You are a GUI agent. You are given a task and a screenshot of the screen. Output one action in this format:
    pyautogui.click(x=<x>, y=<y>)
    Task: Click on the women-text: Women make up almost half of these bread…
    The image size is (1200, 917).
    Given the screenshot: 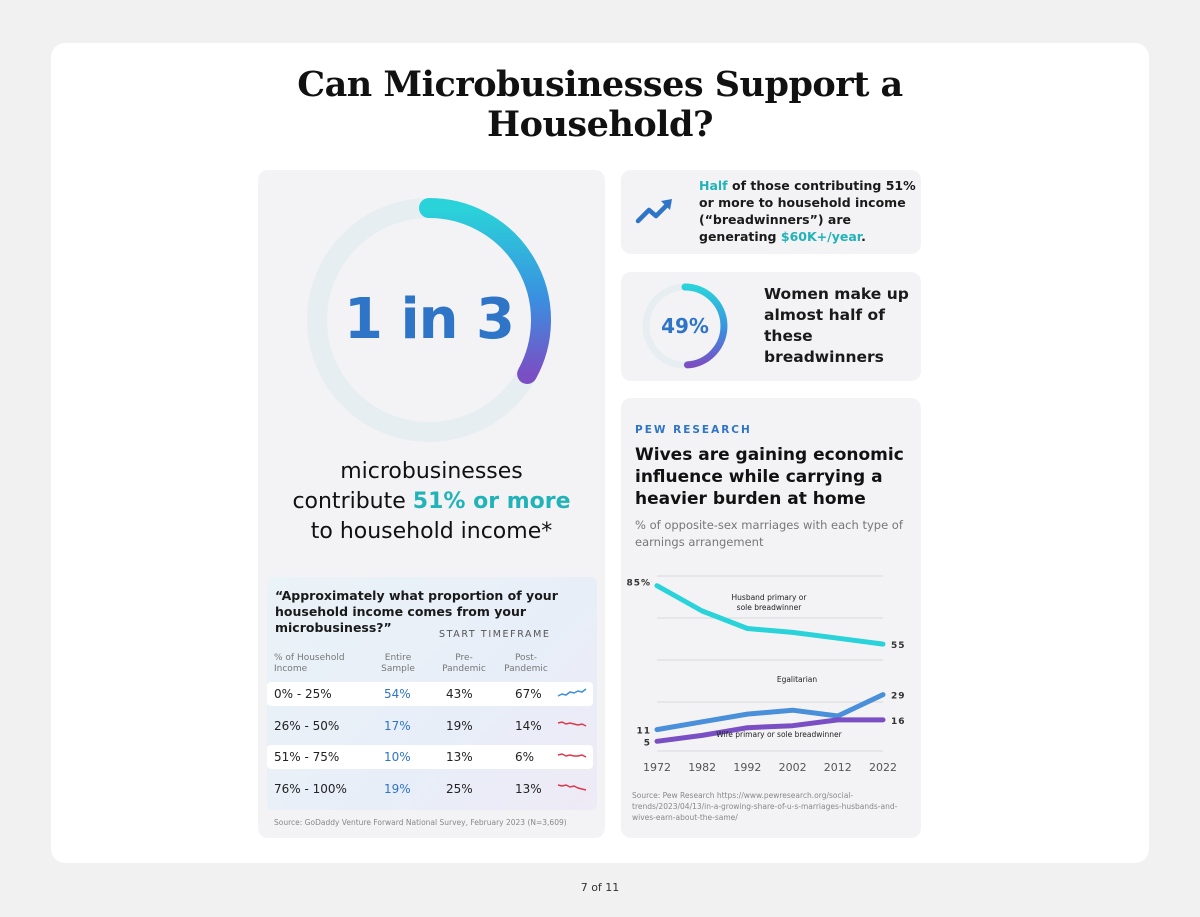 What is the action you would take?
    pyautogui.click(x=836, y=325)
    